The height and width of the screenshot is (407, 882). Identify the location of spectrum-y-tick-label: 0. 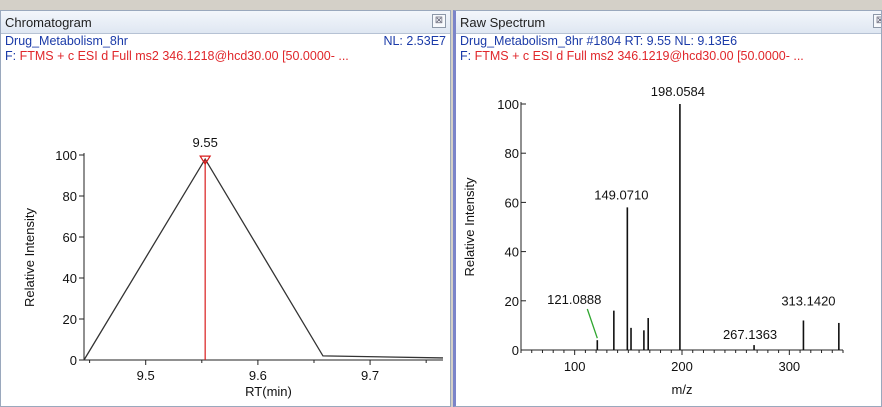
(515, 350).